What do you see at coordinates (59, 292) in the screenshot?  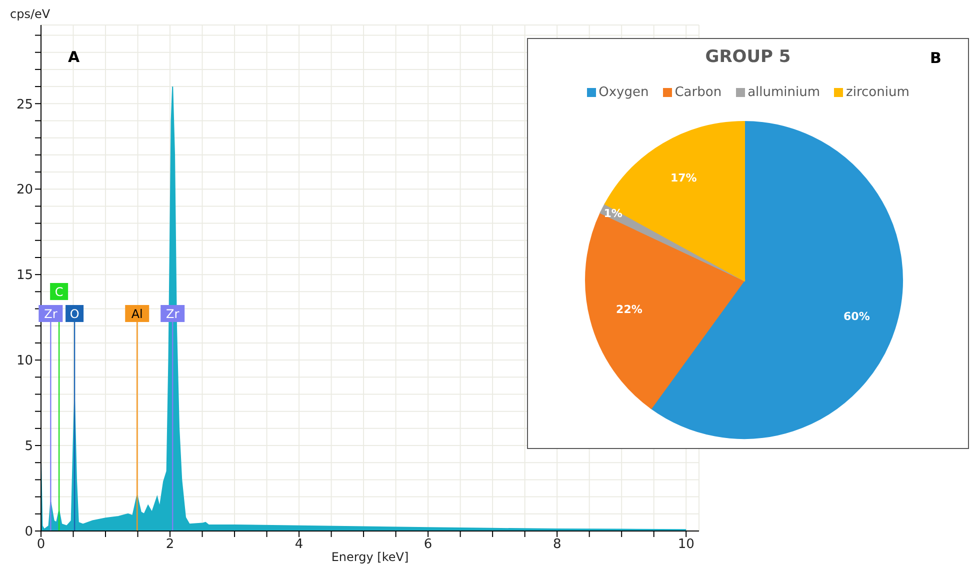 I see `ref-line-label: C` at bounding box center [59, 292].